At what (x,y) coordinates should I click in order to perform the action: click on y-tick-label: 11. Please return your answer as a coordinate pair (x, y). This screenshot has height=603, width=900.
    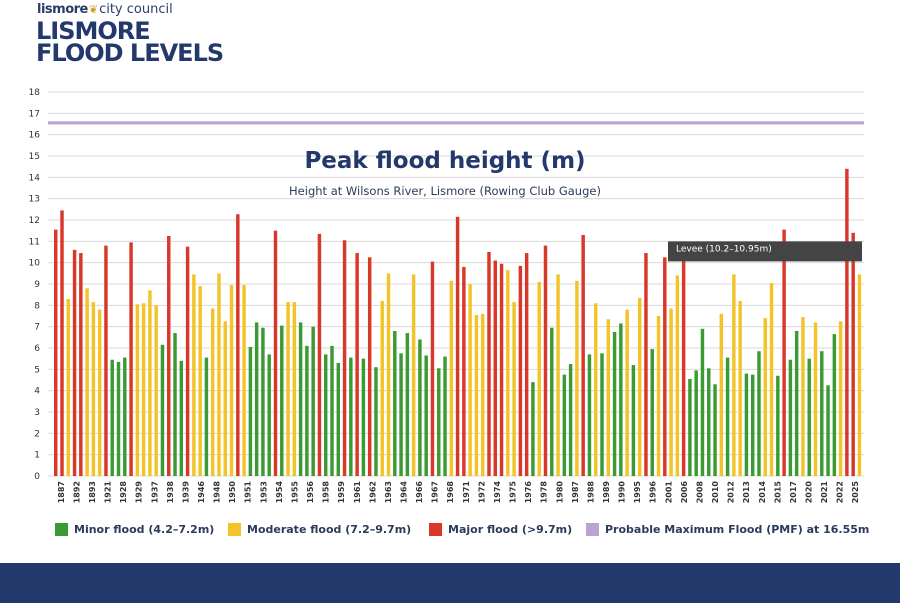
    Looking at the image, I should click on (34, 242).